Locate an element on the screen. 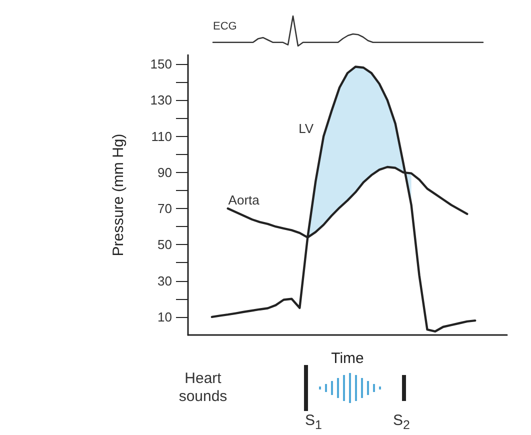 The width and height of the screenshot is (531, 435). series-label: LV is located at coordinates (306, 128).